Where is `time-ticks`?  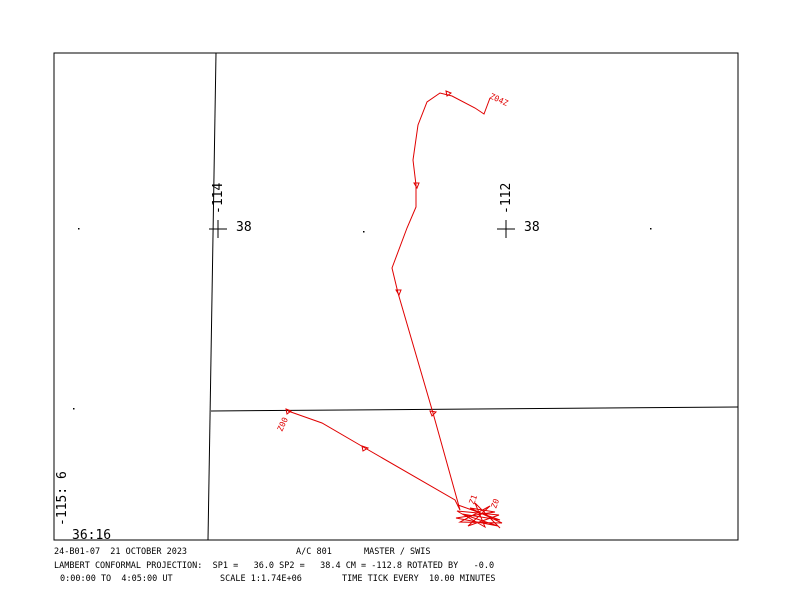 time-ticks is located at coordinates (369, 271).